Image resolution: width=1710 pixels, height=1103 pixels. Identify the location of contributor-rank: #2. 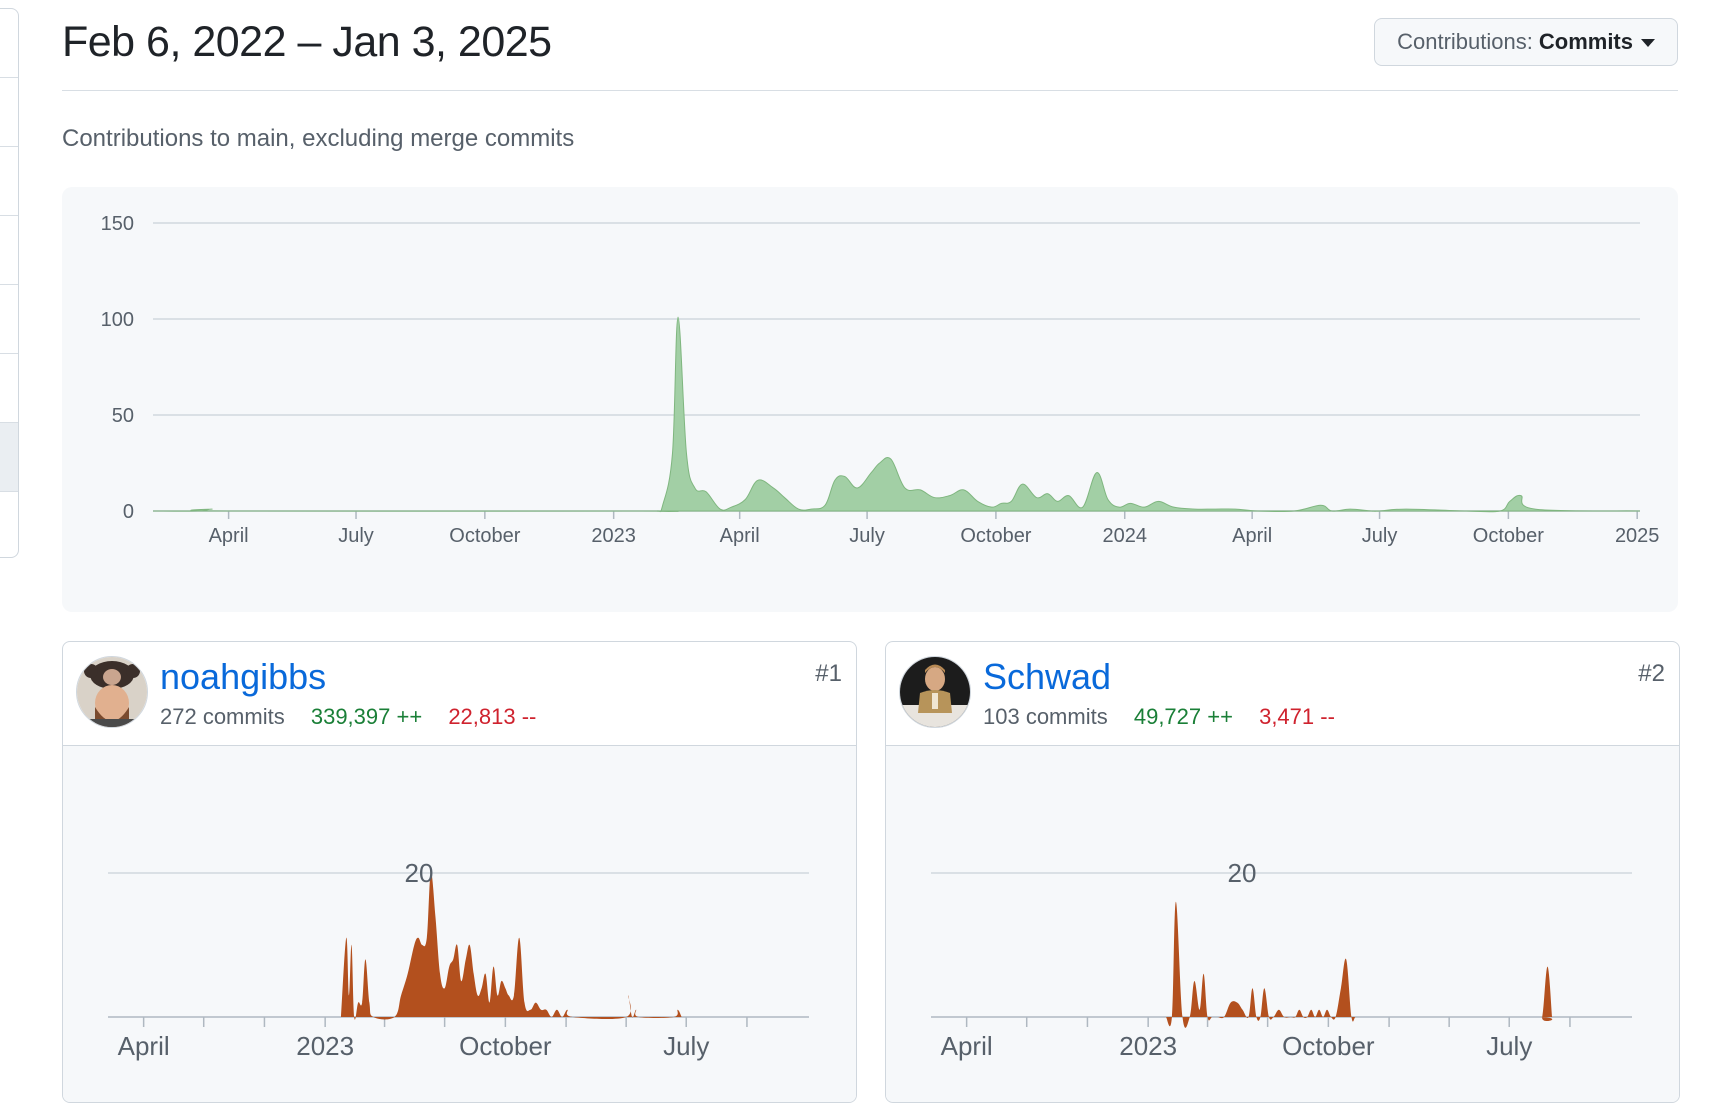
(1651, 674).